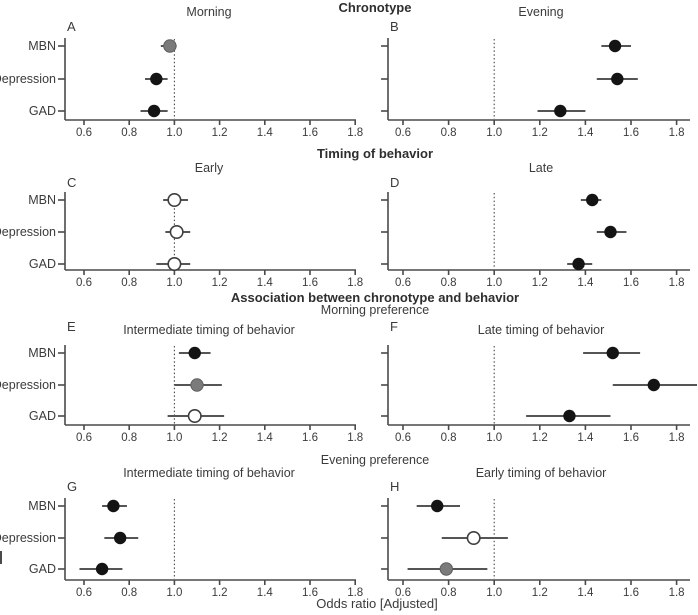 Image resolution: width=698 pixels, height=615 pixels. What do you see at coordinates (72, 182) in the screenshot?
I see `panel-letter-c: C` at bounding box center [72, 182].